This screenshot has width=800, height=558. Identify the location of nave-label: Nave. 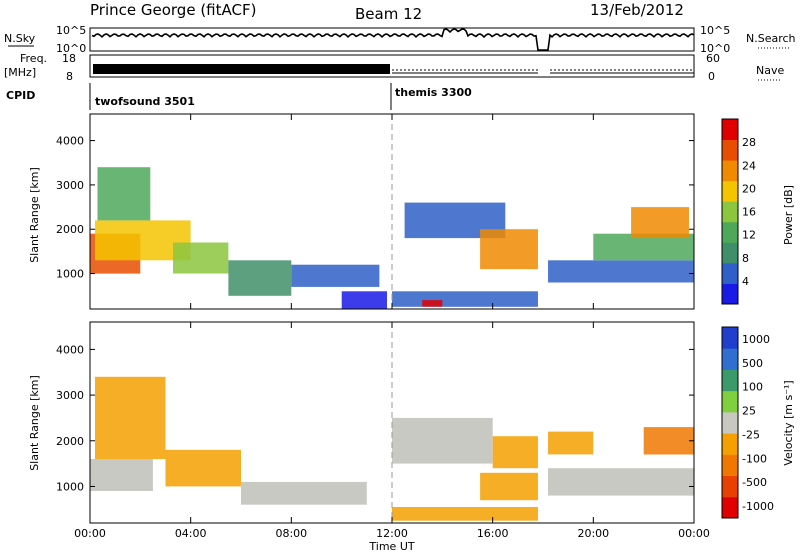
(770, 70).